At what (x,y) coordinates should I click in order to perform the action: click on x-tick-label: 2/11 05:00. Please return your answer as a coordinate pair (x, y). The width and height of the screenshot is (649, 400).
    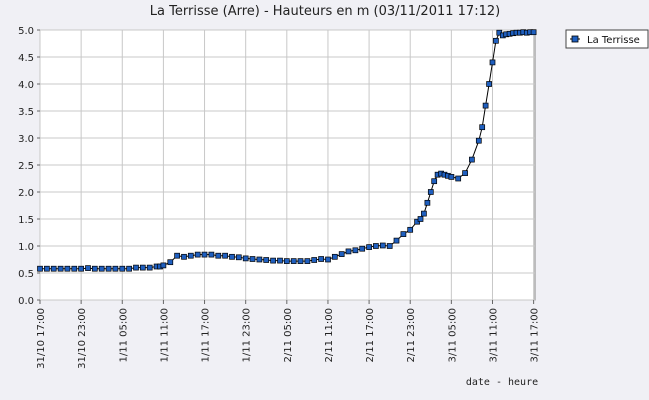
    Looking at the image, I should click on (288, 335).